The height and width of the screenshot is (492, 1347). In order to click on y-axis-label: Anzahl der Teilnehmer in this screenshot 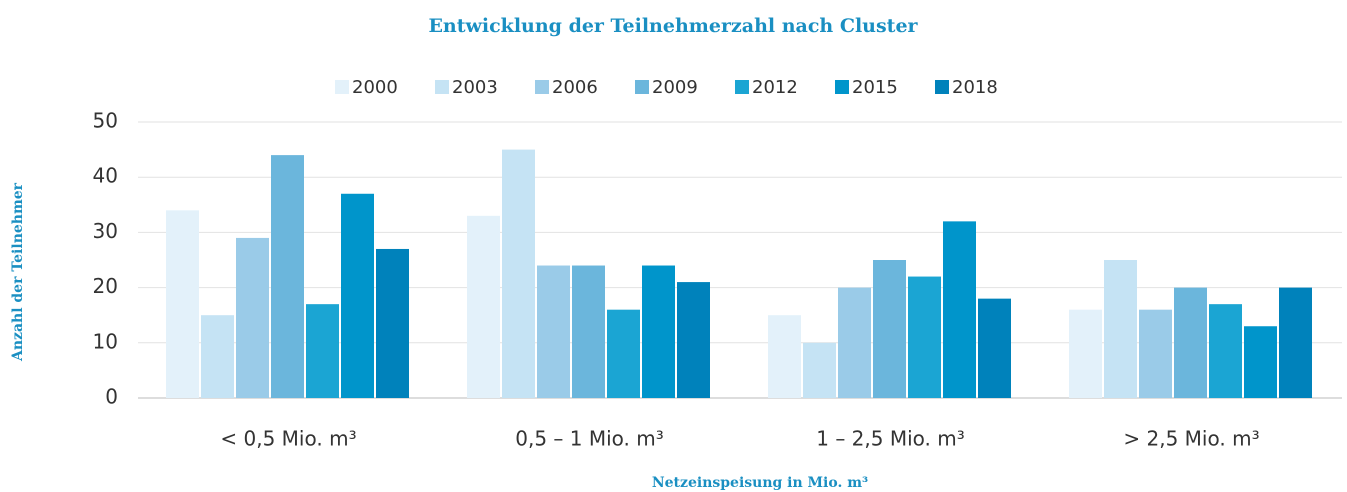, I will do `click(18, 272)`.